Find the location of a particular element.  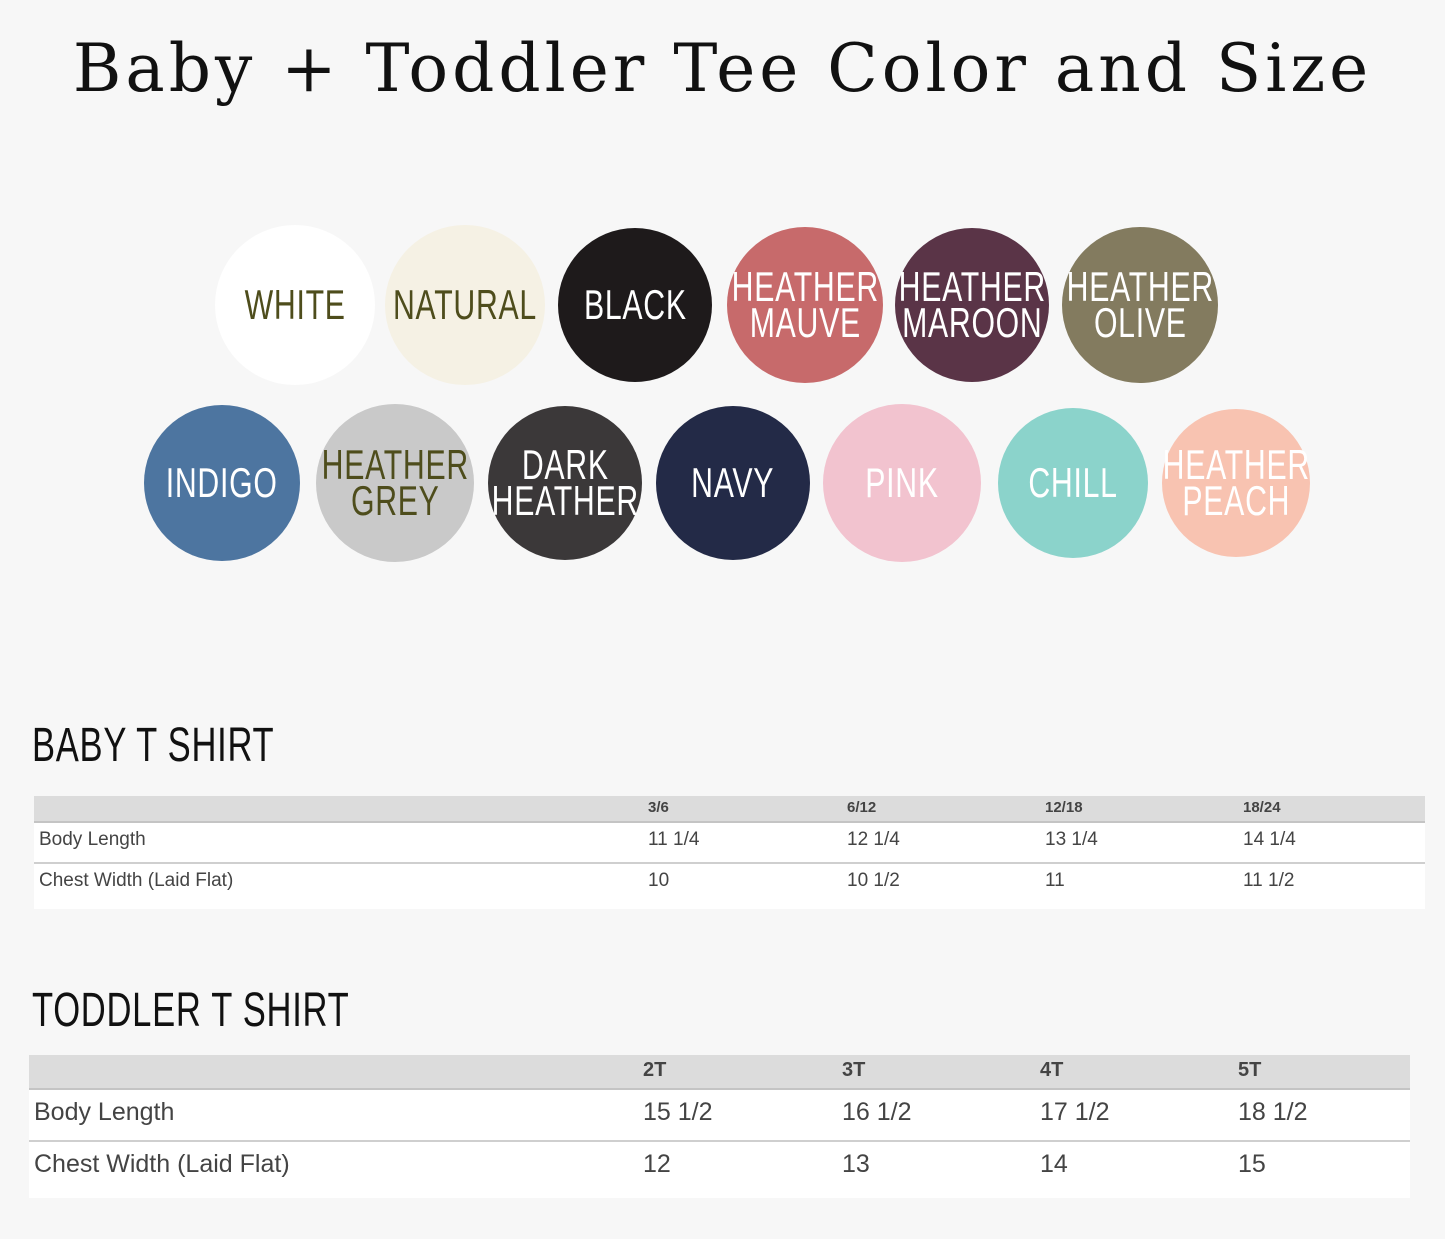

color-label: DARK HEATHER is located at coordinates (565, 482).